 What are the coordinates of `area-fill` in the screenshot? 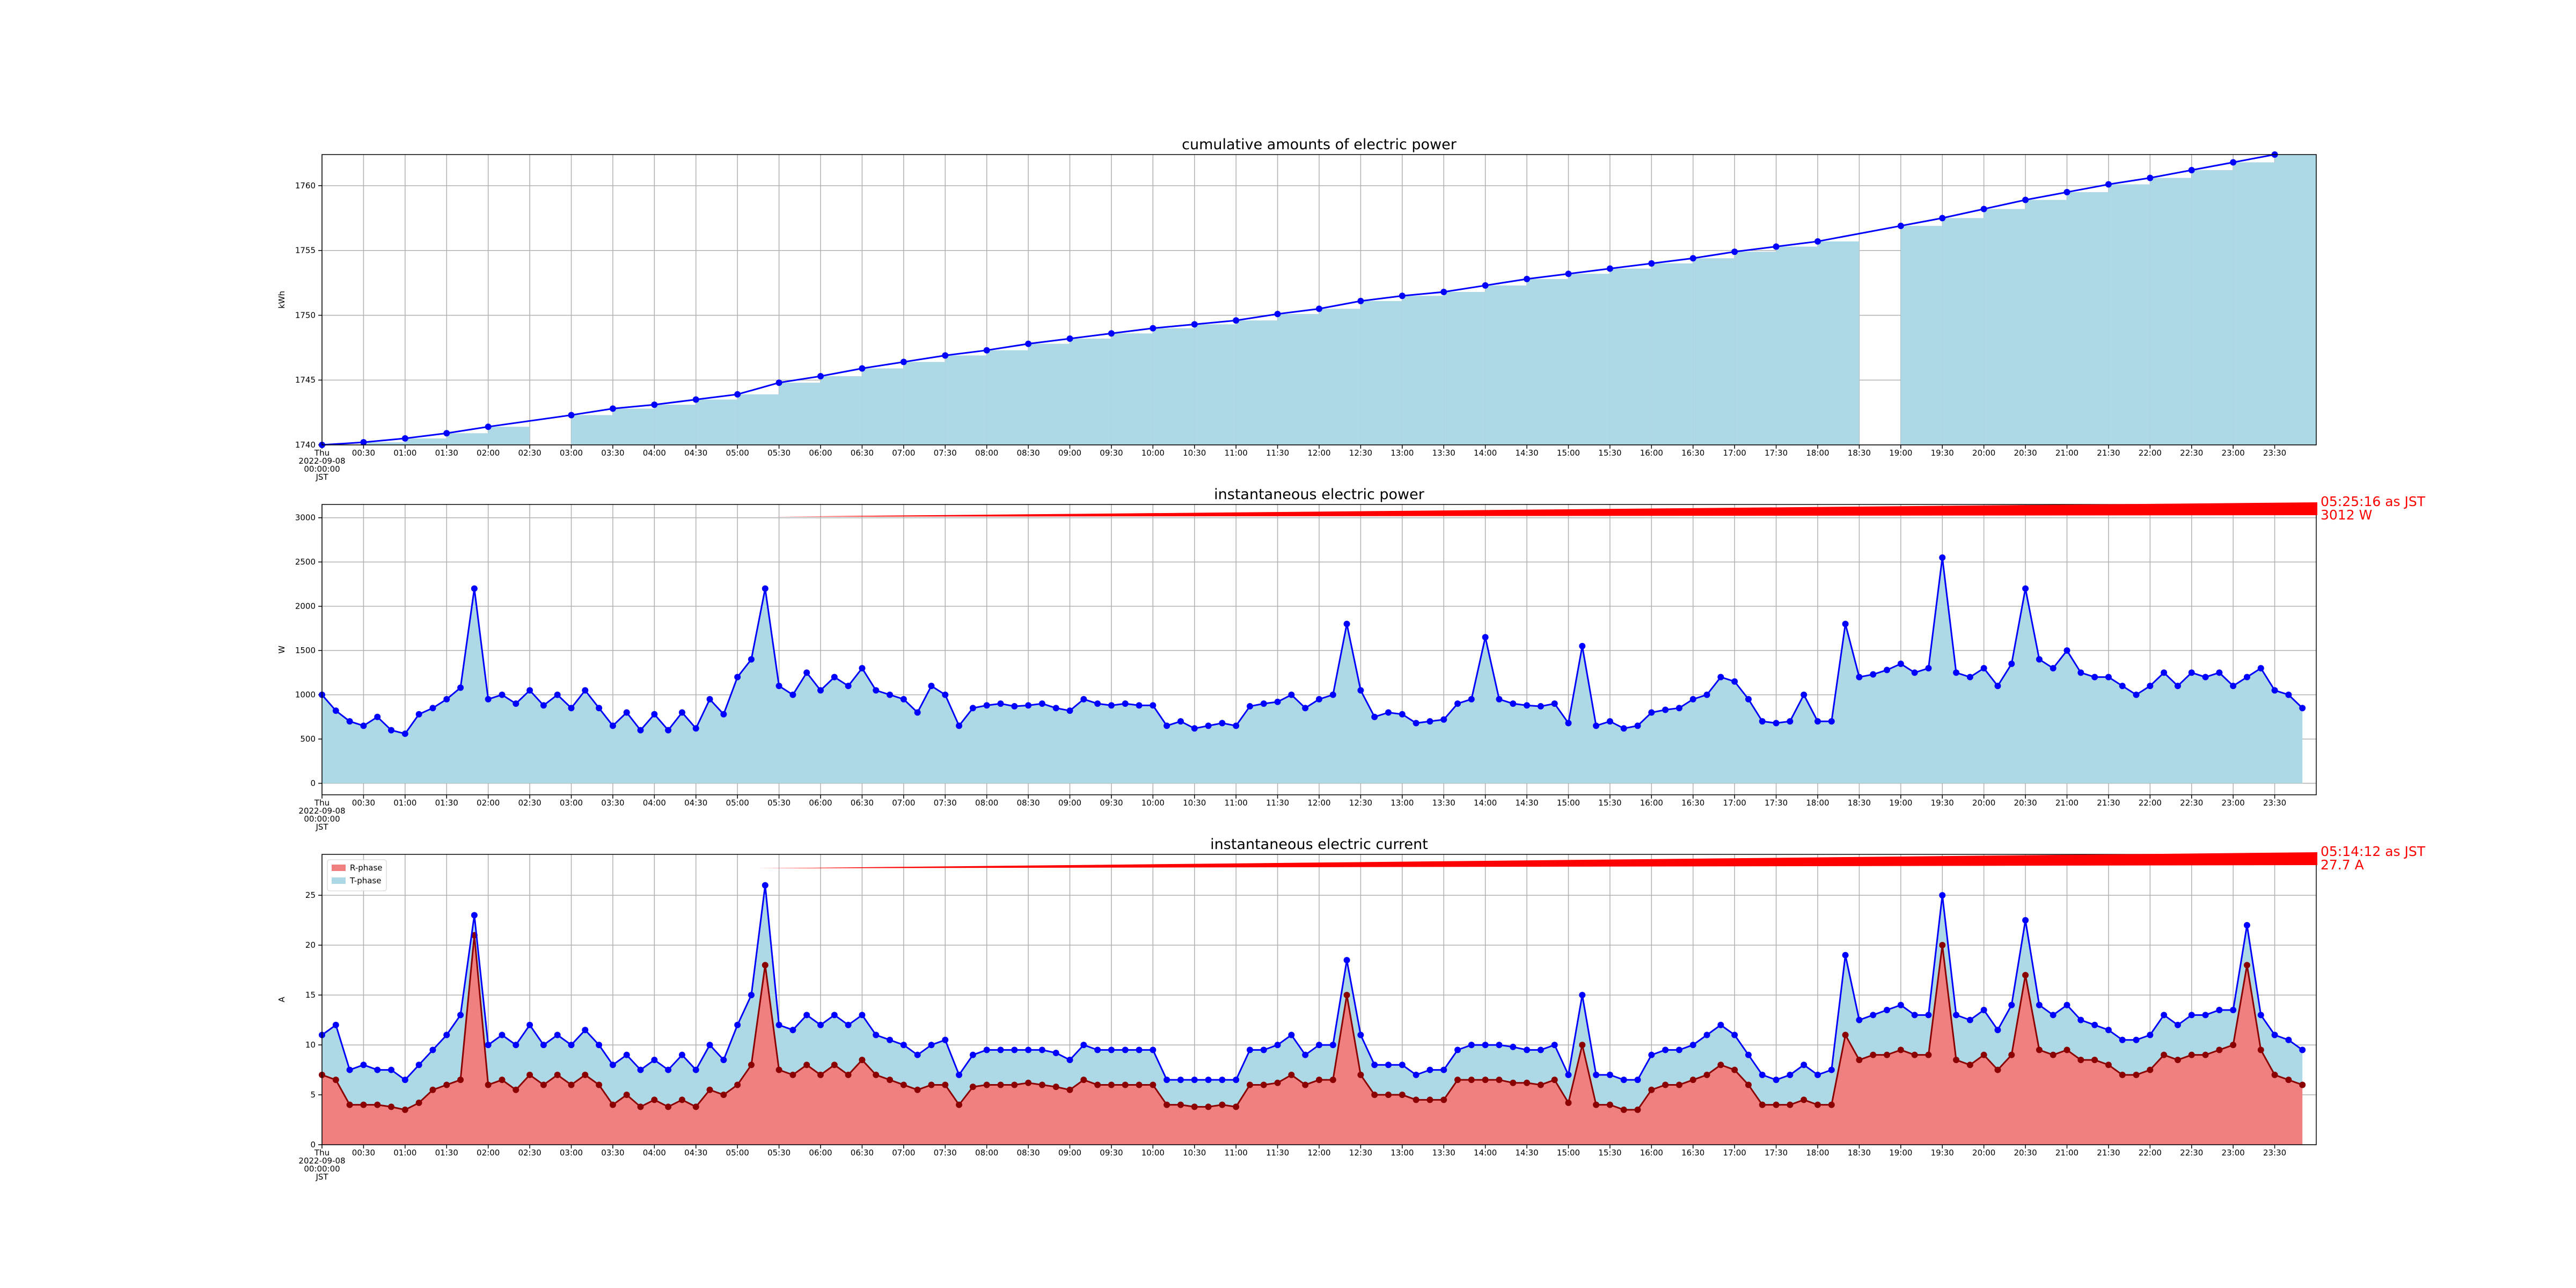 It's located at (1312, 997).